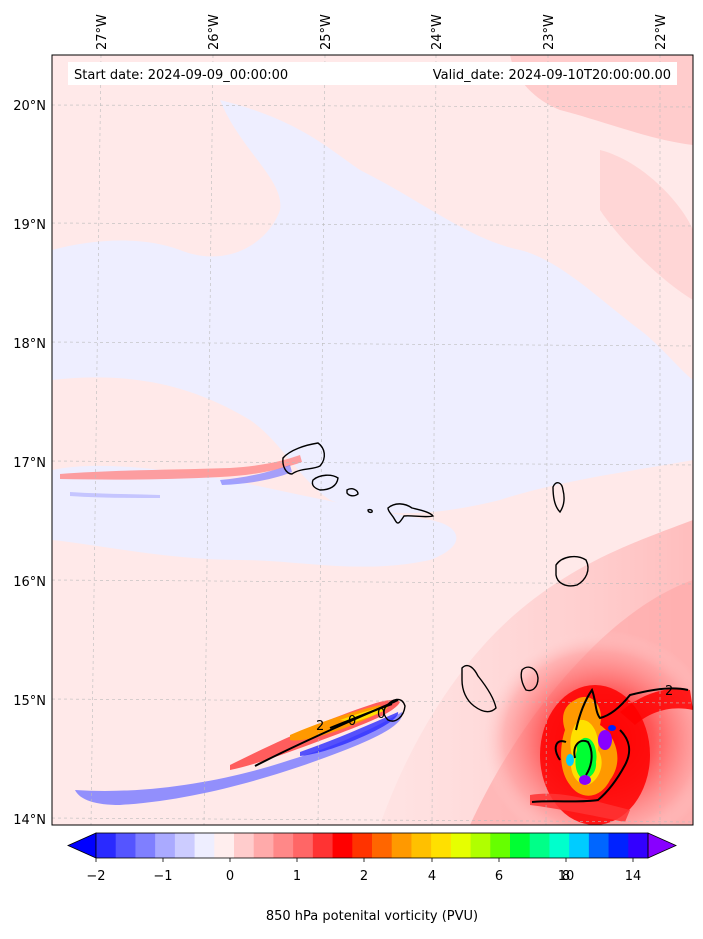  I want to click on colorbar-frame, so click(372, 845).